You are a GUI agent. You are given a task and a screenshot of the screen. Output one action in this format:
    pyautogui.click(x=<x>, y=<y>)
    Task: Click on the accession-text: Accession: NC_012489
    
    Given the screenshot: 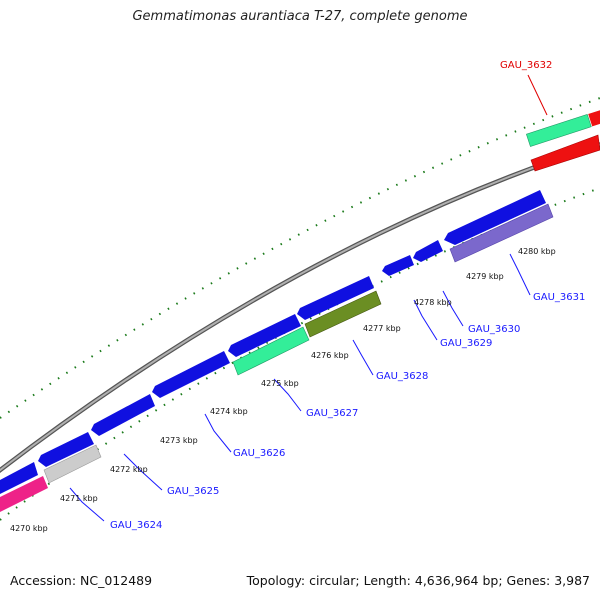 What is the action you would take?
    pyautogui.click(x=81, y=580)
    